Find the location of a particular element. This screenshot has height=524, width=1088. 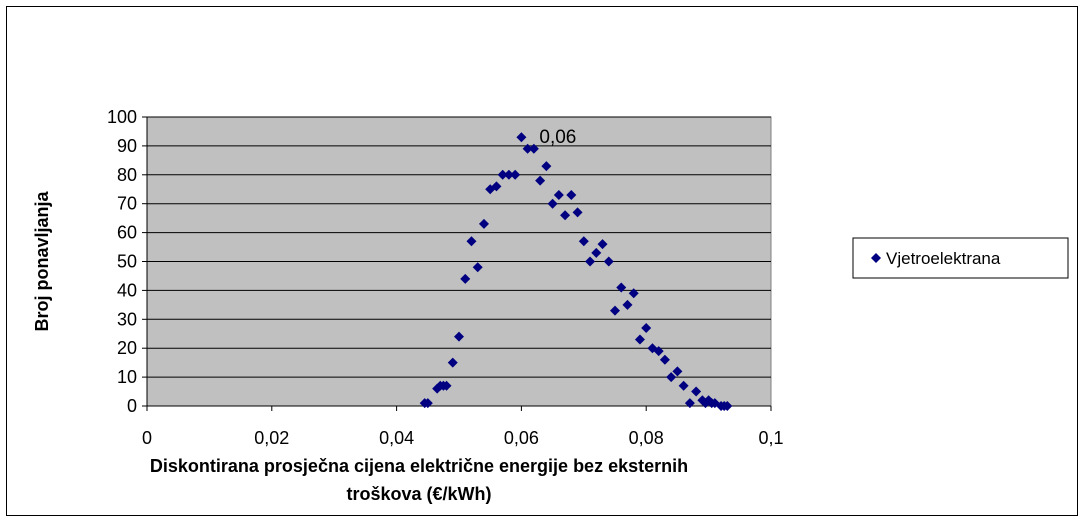

y-tick-label: 60 is located at coordinates (127, 233).